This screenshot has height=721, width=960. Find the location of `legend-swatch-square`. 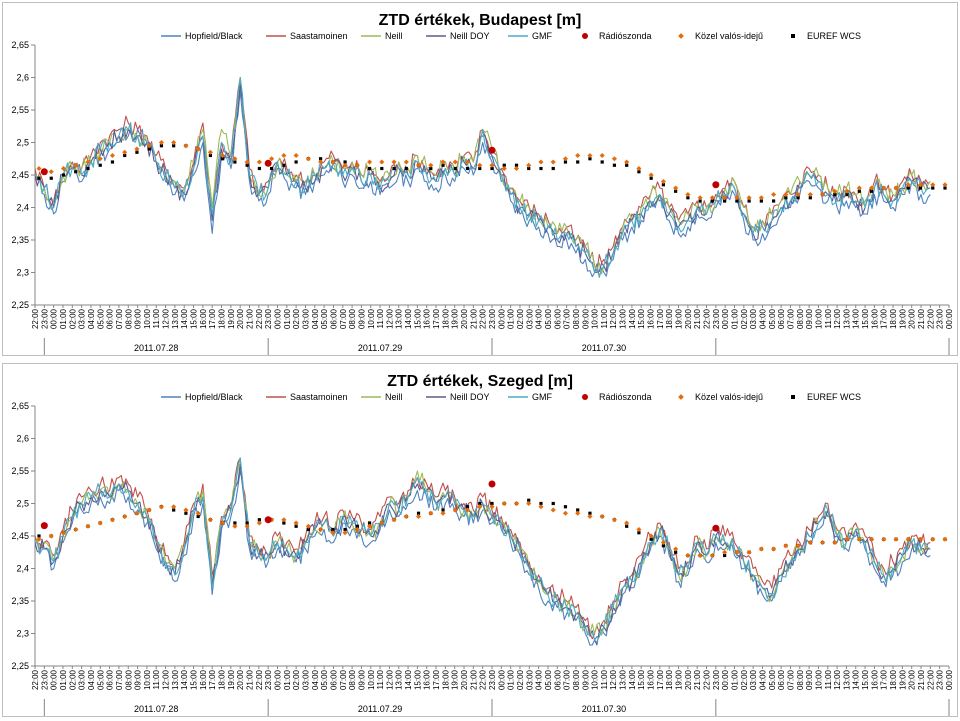

legend-swatch-square is located at coordinates (793, 397).